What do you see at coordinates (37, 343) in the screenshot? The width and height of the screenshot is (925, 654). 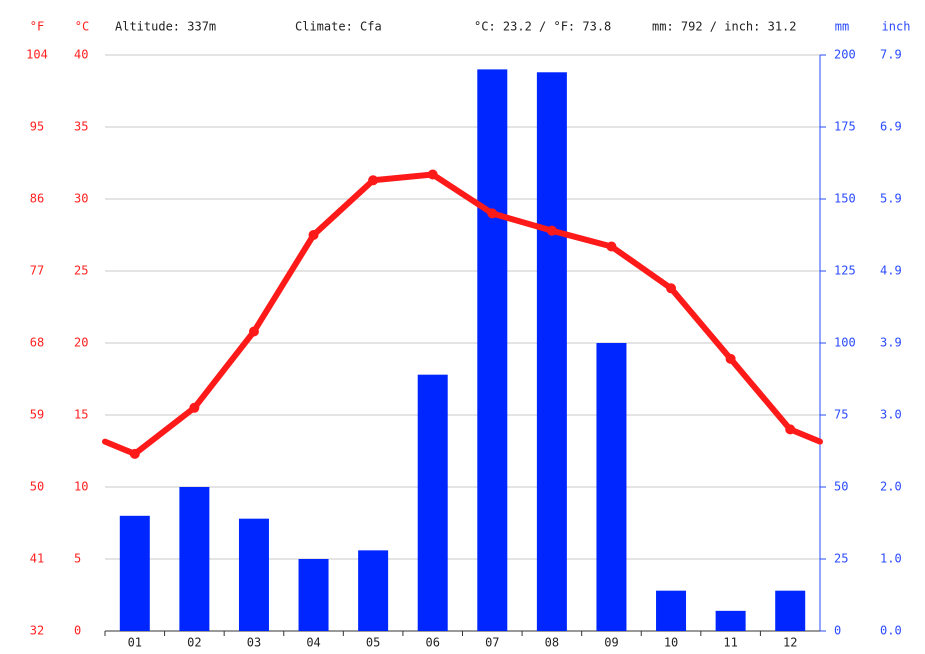 I see `f-tick-label: 68` at bounding box center [37, 343].